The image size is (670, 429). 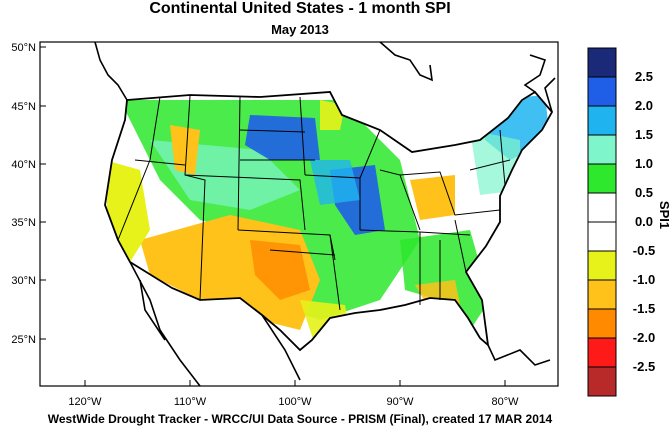 I want to click on colorbar-label: 2.0, so click(x=644, y=105).